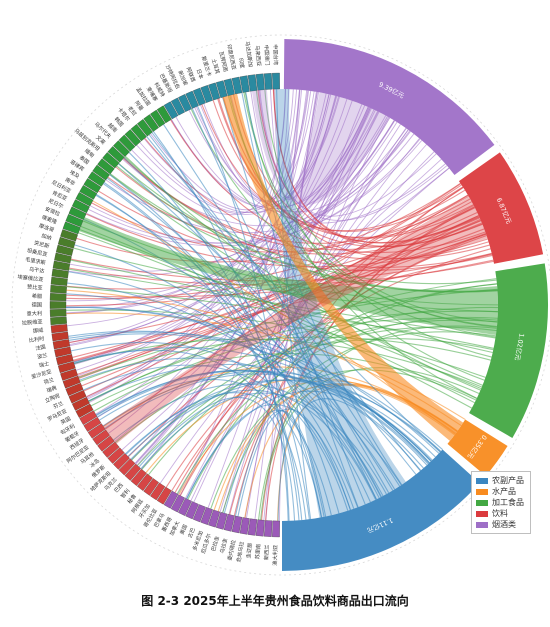  Describe the element at coordinates (36, 261) in the screenshot. I see `destination-label: 毛里求斯` at that location.